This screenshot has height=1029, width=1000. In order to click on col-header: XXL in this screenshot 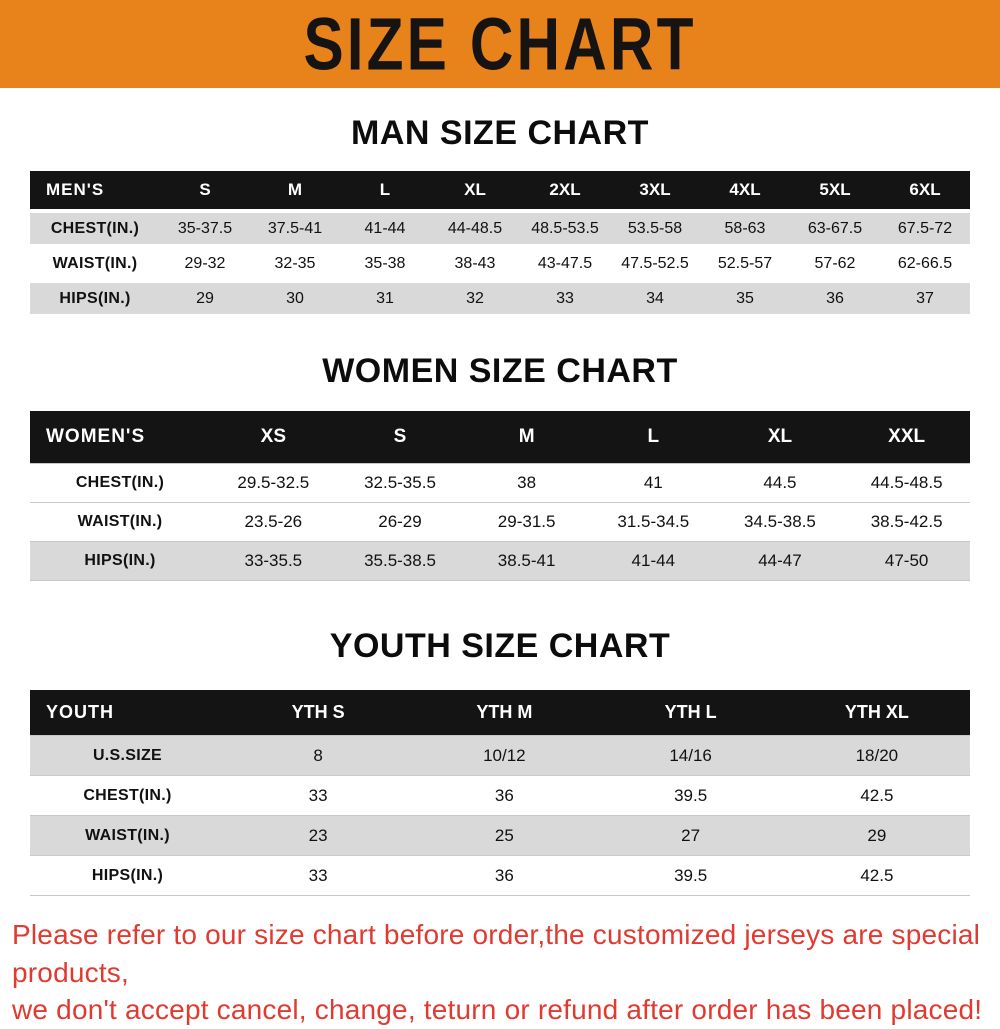, I will do `click(906, 437)`.